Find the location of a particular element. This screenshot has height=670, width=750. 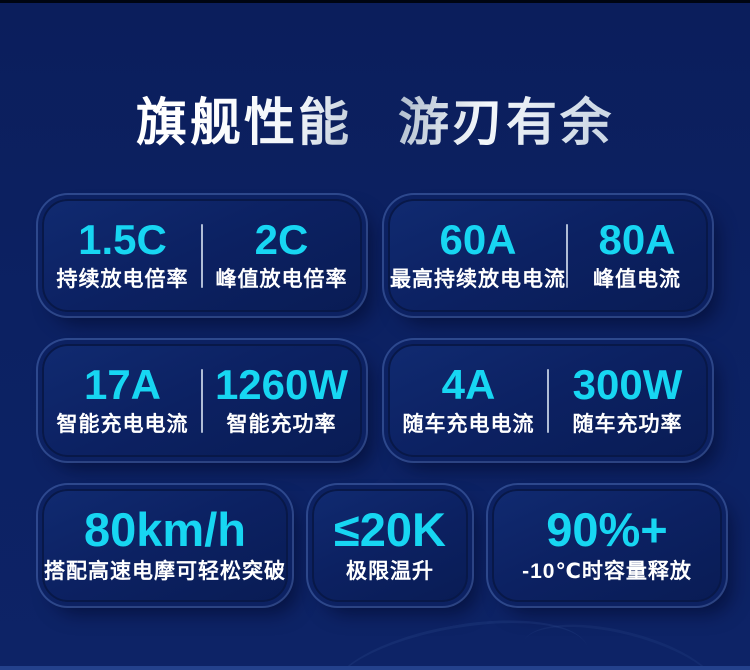

stat-smart-charge-current: 17A 智能充电电流 is located at coordinates (122, 398).